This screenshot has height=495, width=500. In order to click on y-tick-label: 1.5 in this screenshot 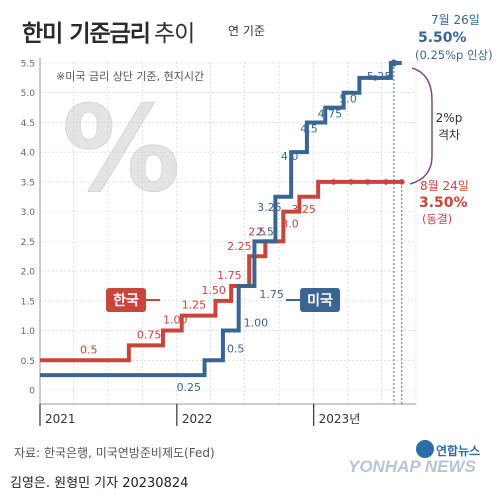, I will do `click(28, 302)`.